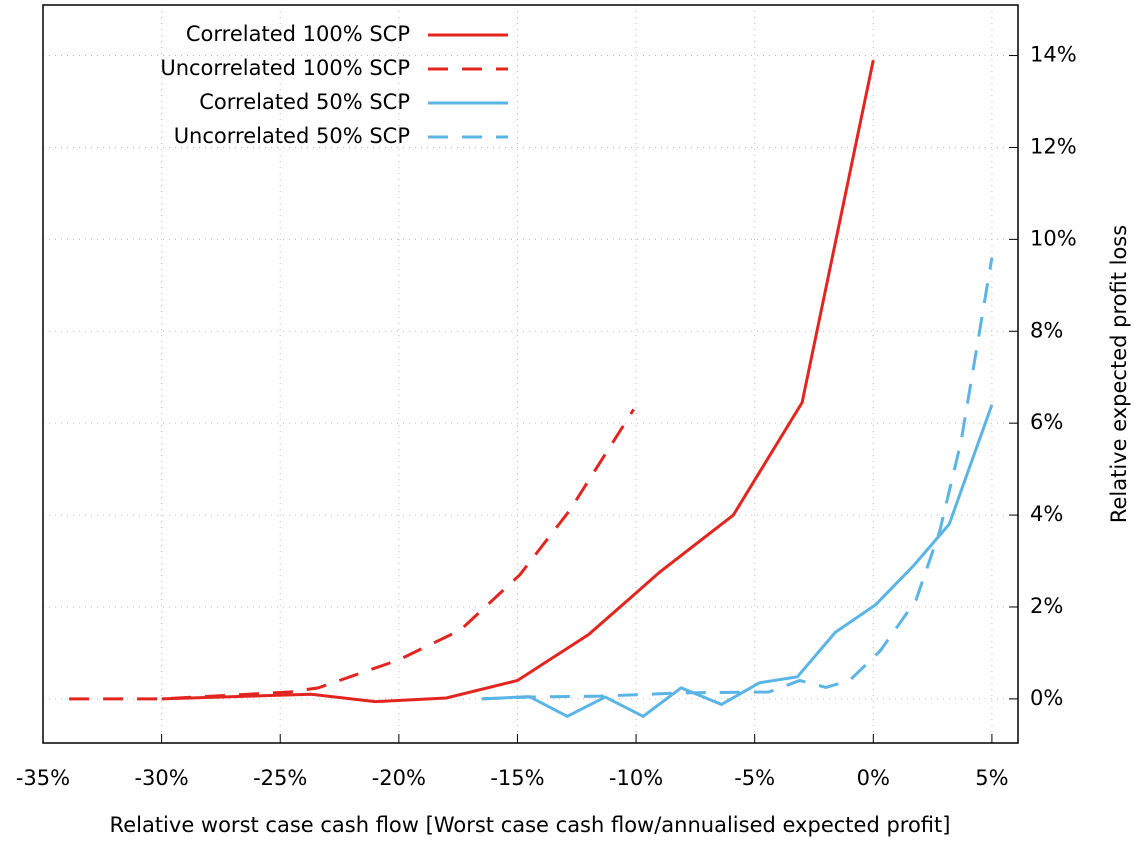  Describe the element at coordinates (43, 778) in the screenshot. I see `x-tick-label: -35%` at that location.